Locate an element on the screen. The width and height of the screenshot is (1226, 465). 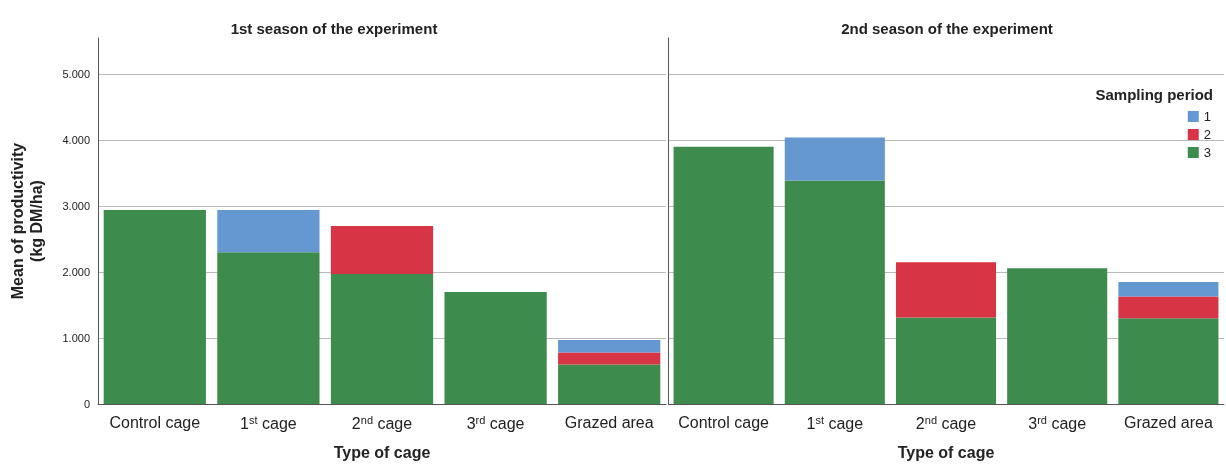
legend-label: 1 is located at coordinates (1207, 116).